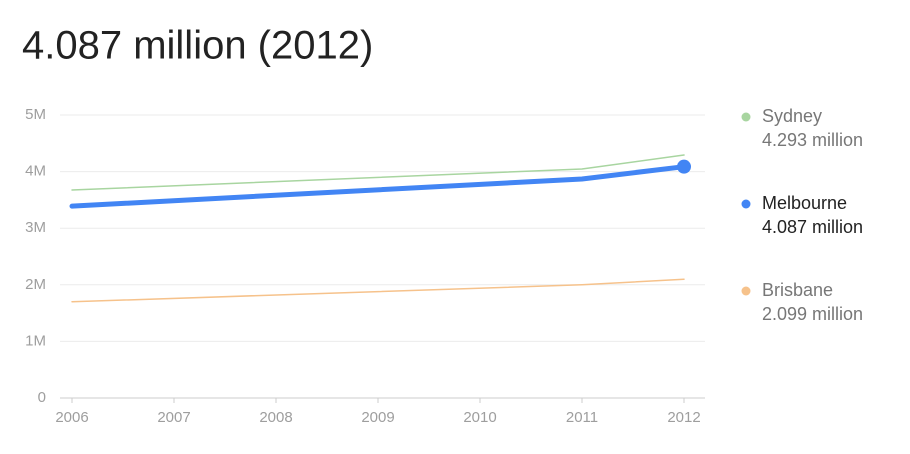  Describe the element at coordinates (683, 417) in the screenshot. I see `x-tick-label: 2012` at that location.